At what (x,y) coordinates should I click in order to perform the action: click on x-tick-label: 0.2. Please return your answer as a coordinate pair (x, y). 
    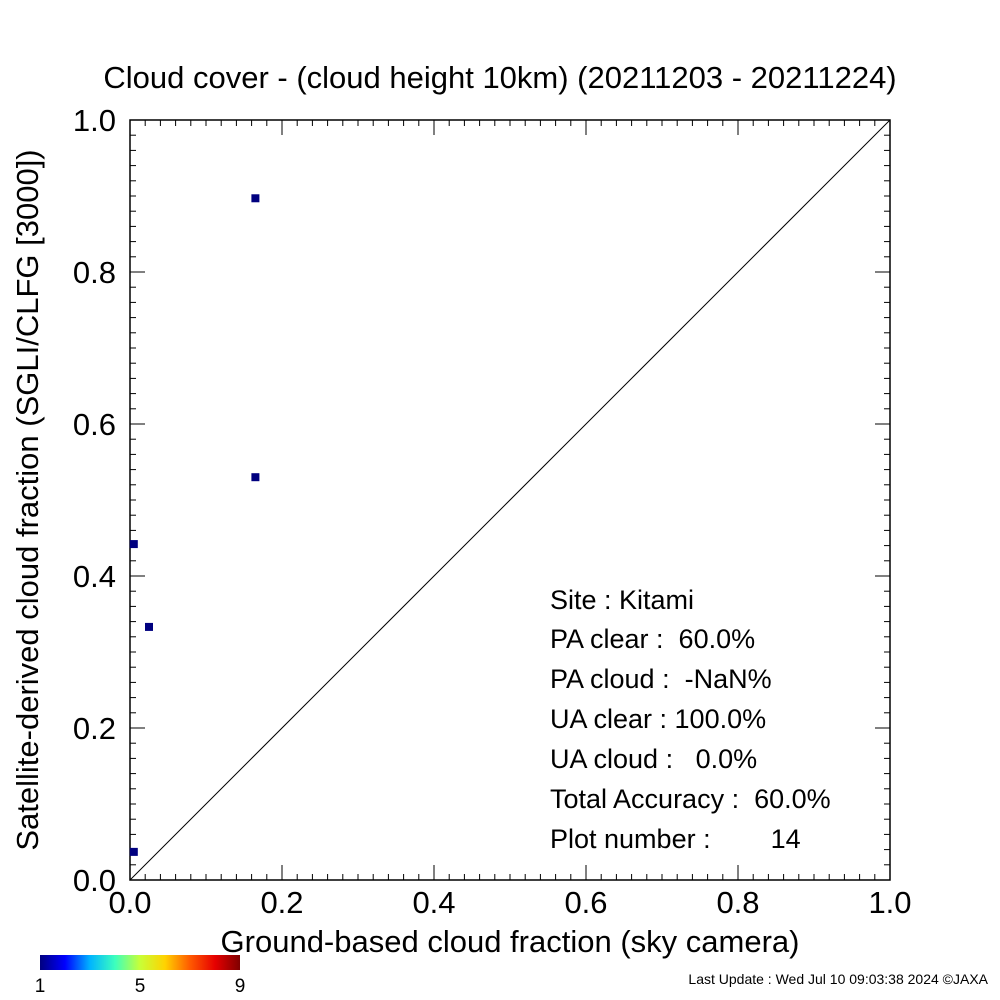
    Looking at the image, I should click on (281, 902).